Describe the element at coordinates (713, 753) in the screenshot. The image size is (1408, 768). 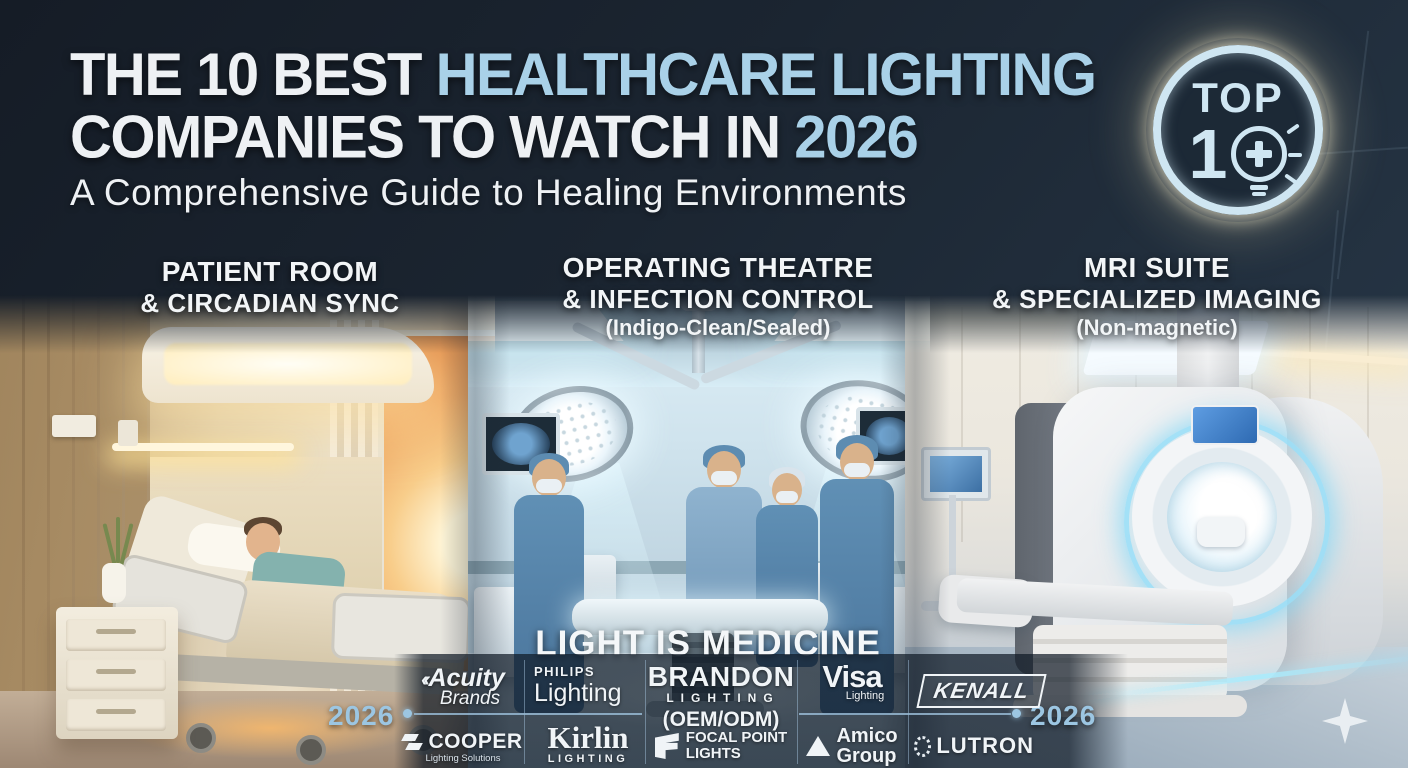
I see `logo-subname: LIGHTS` at that location.